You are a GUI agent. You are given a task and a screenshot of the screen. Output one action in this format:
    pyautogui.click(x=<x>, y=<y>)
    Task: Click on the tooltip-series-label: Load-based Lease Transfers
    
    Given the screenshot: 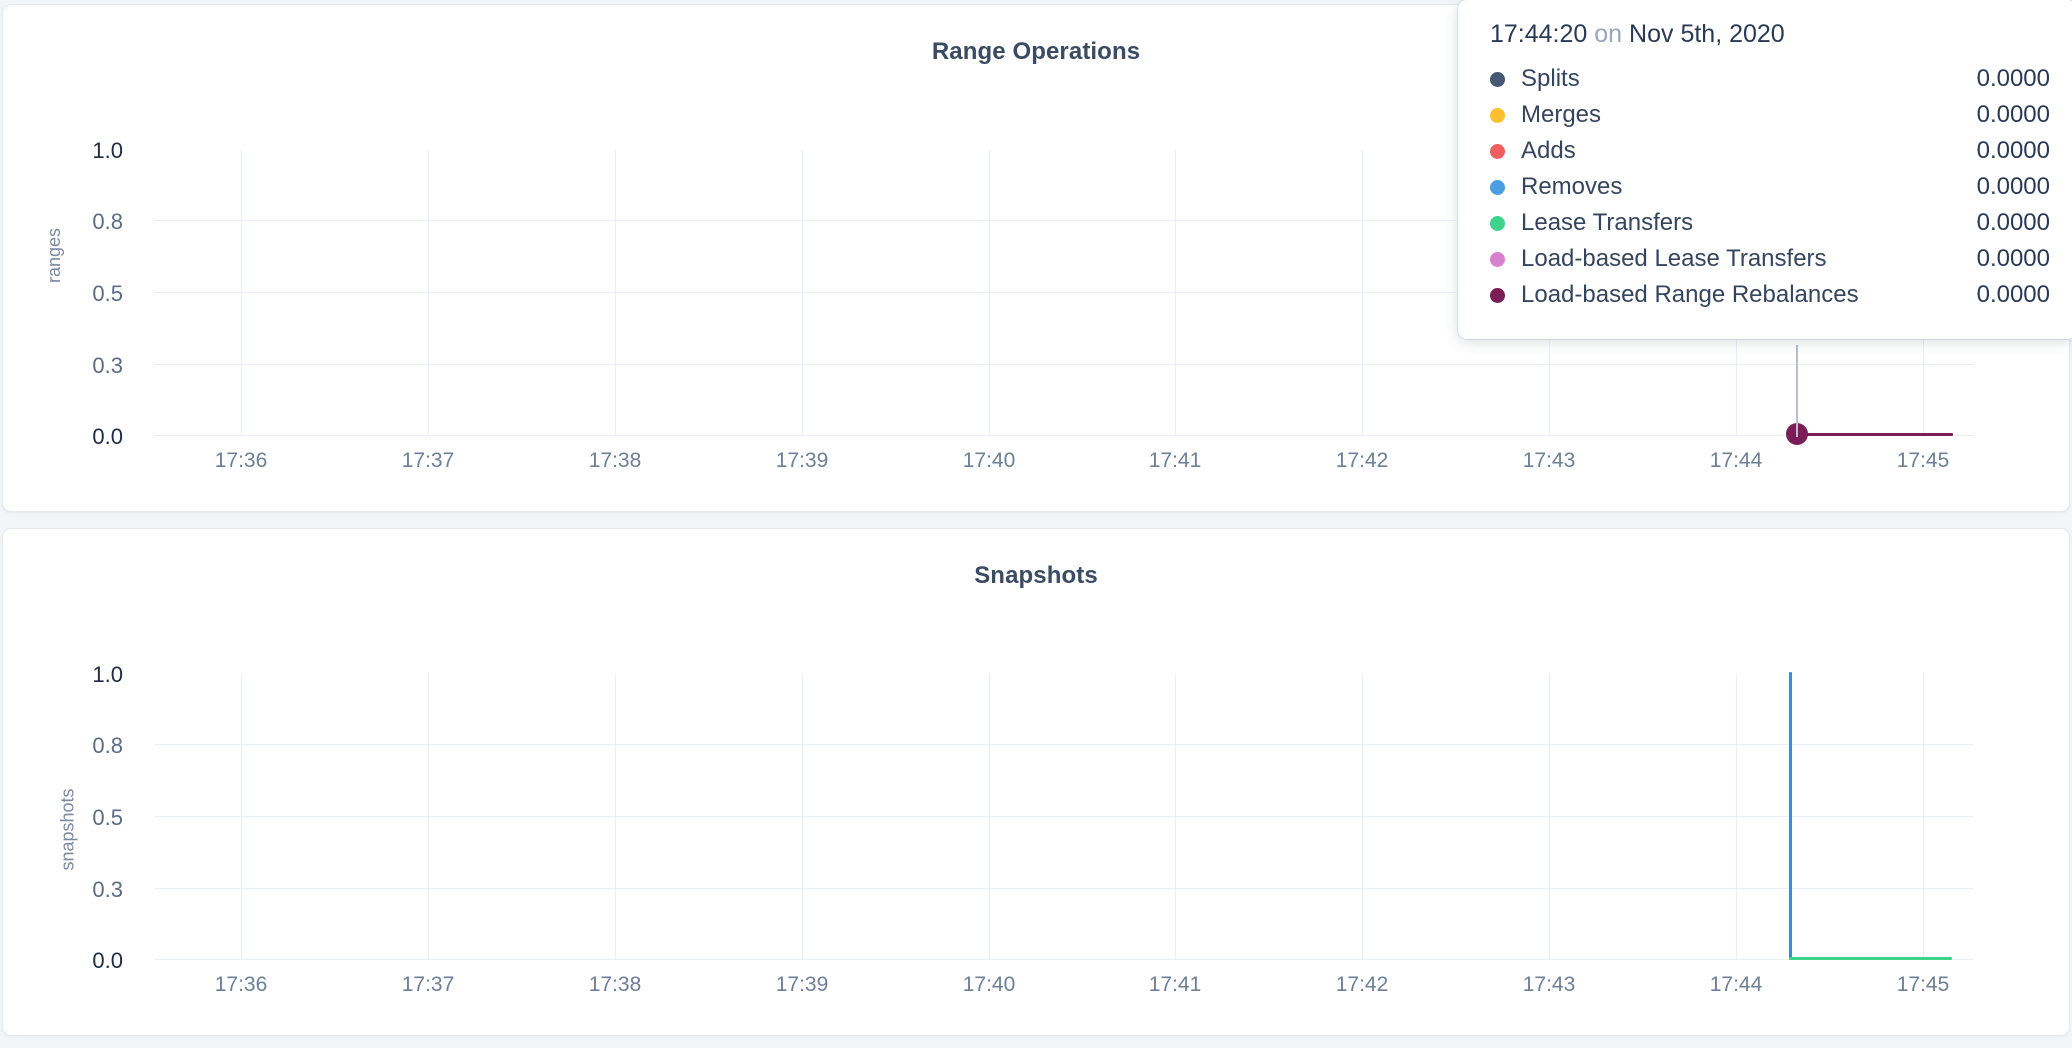 What is the action you would take?
    pyautogui.click(x=1674, y=258)
    